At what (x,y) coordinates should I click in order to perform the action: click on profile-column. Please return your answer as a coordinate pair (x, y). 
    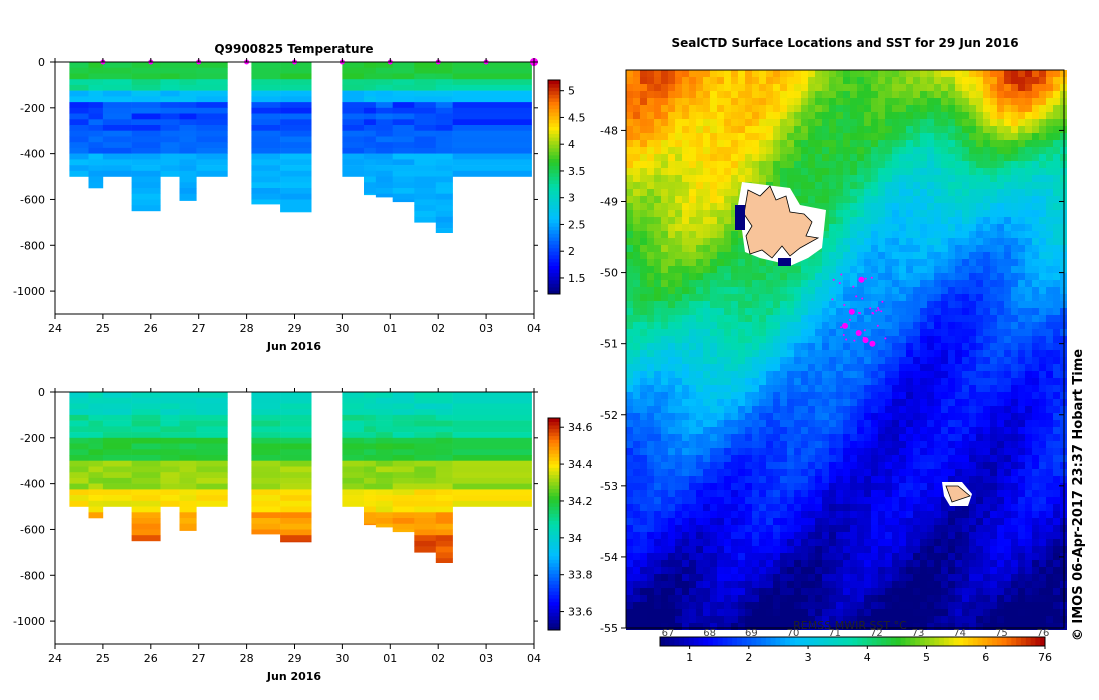
    Looking at the image, I should click on (117, 449).